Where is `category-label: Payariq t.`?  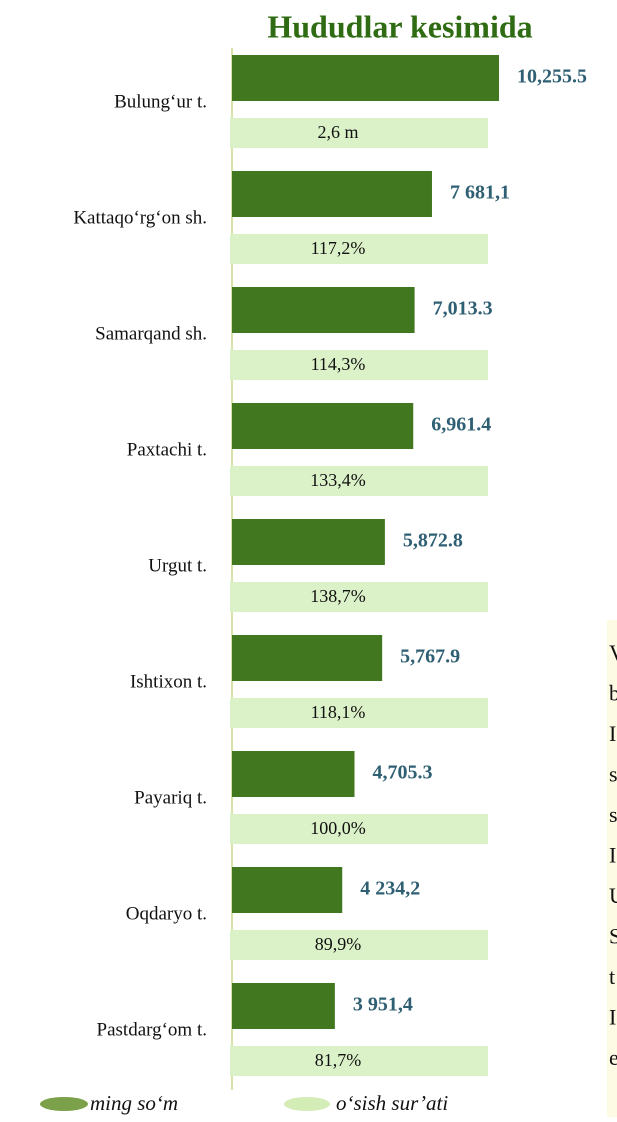 category-label: Payariq t. is located at coordinates (170, 797).